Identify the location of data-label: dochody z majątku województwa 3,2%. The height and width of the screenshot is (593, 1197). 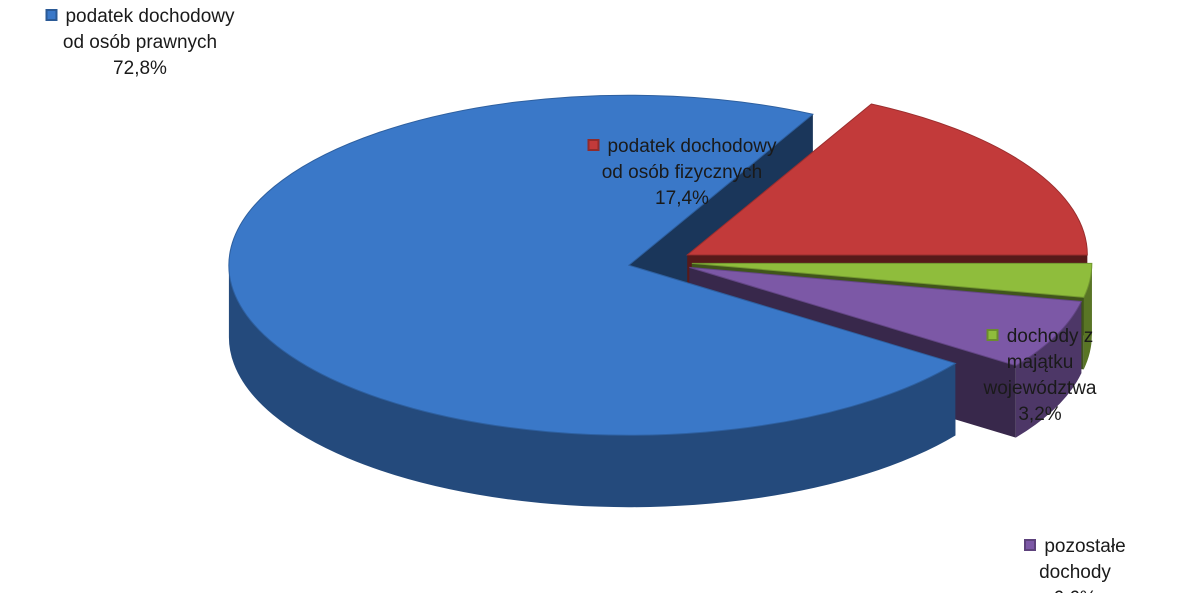
(1040, 376).